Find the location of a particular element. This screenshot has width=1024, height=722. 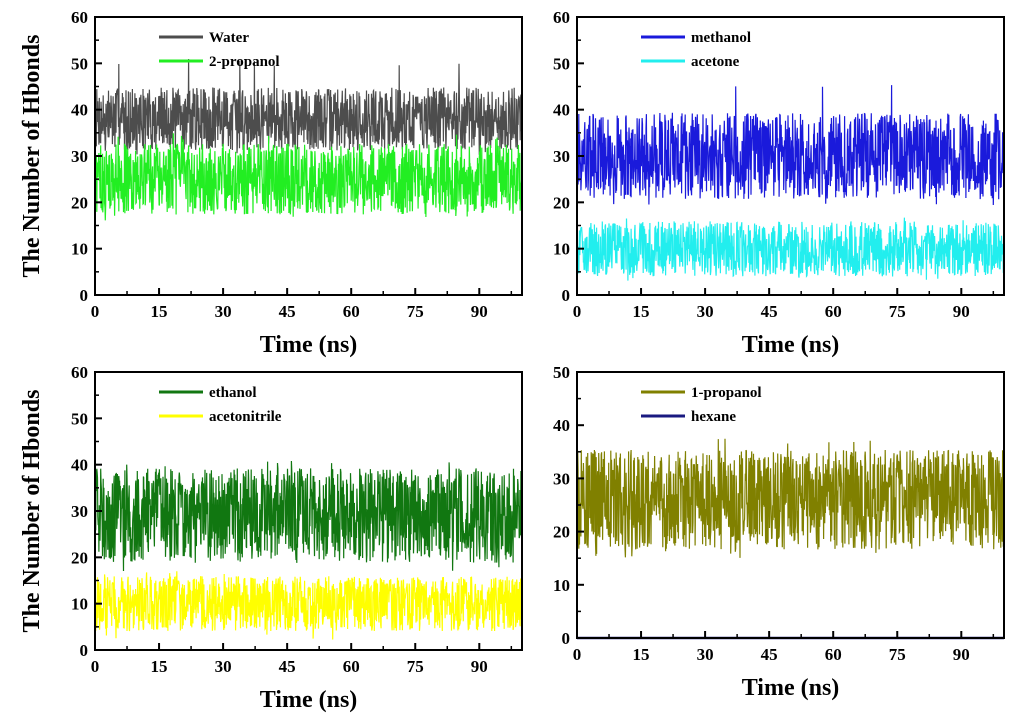

series-line-acetonitrile is located at coordinates (308, 605).